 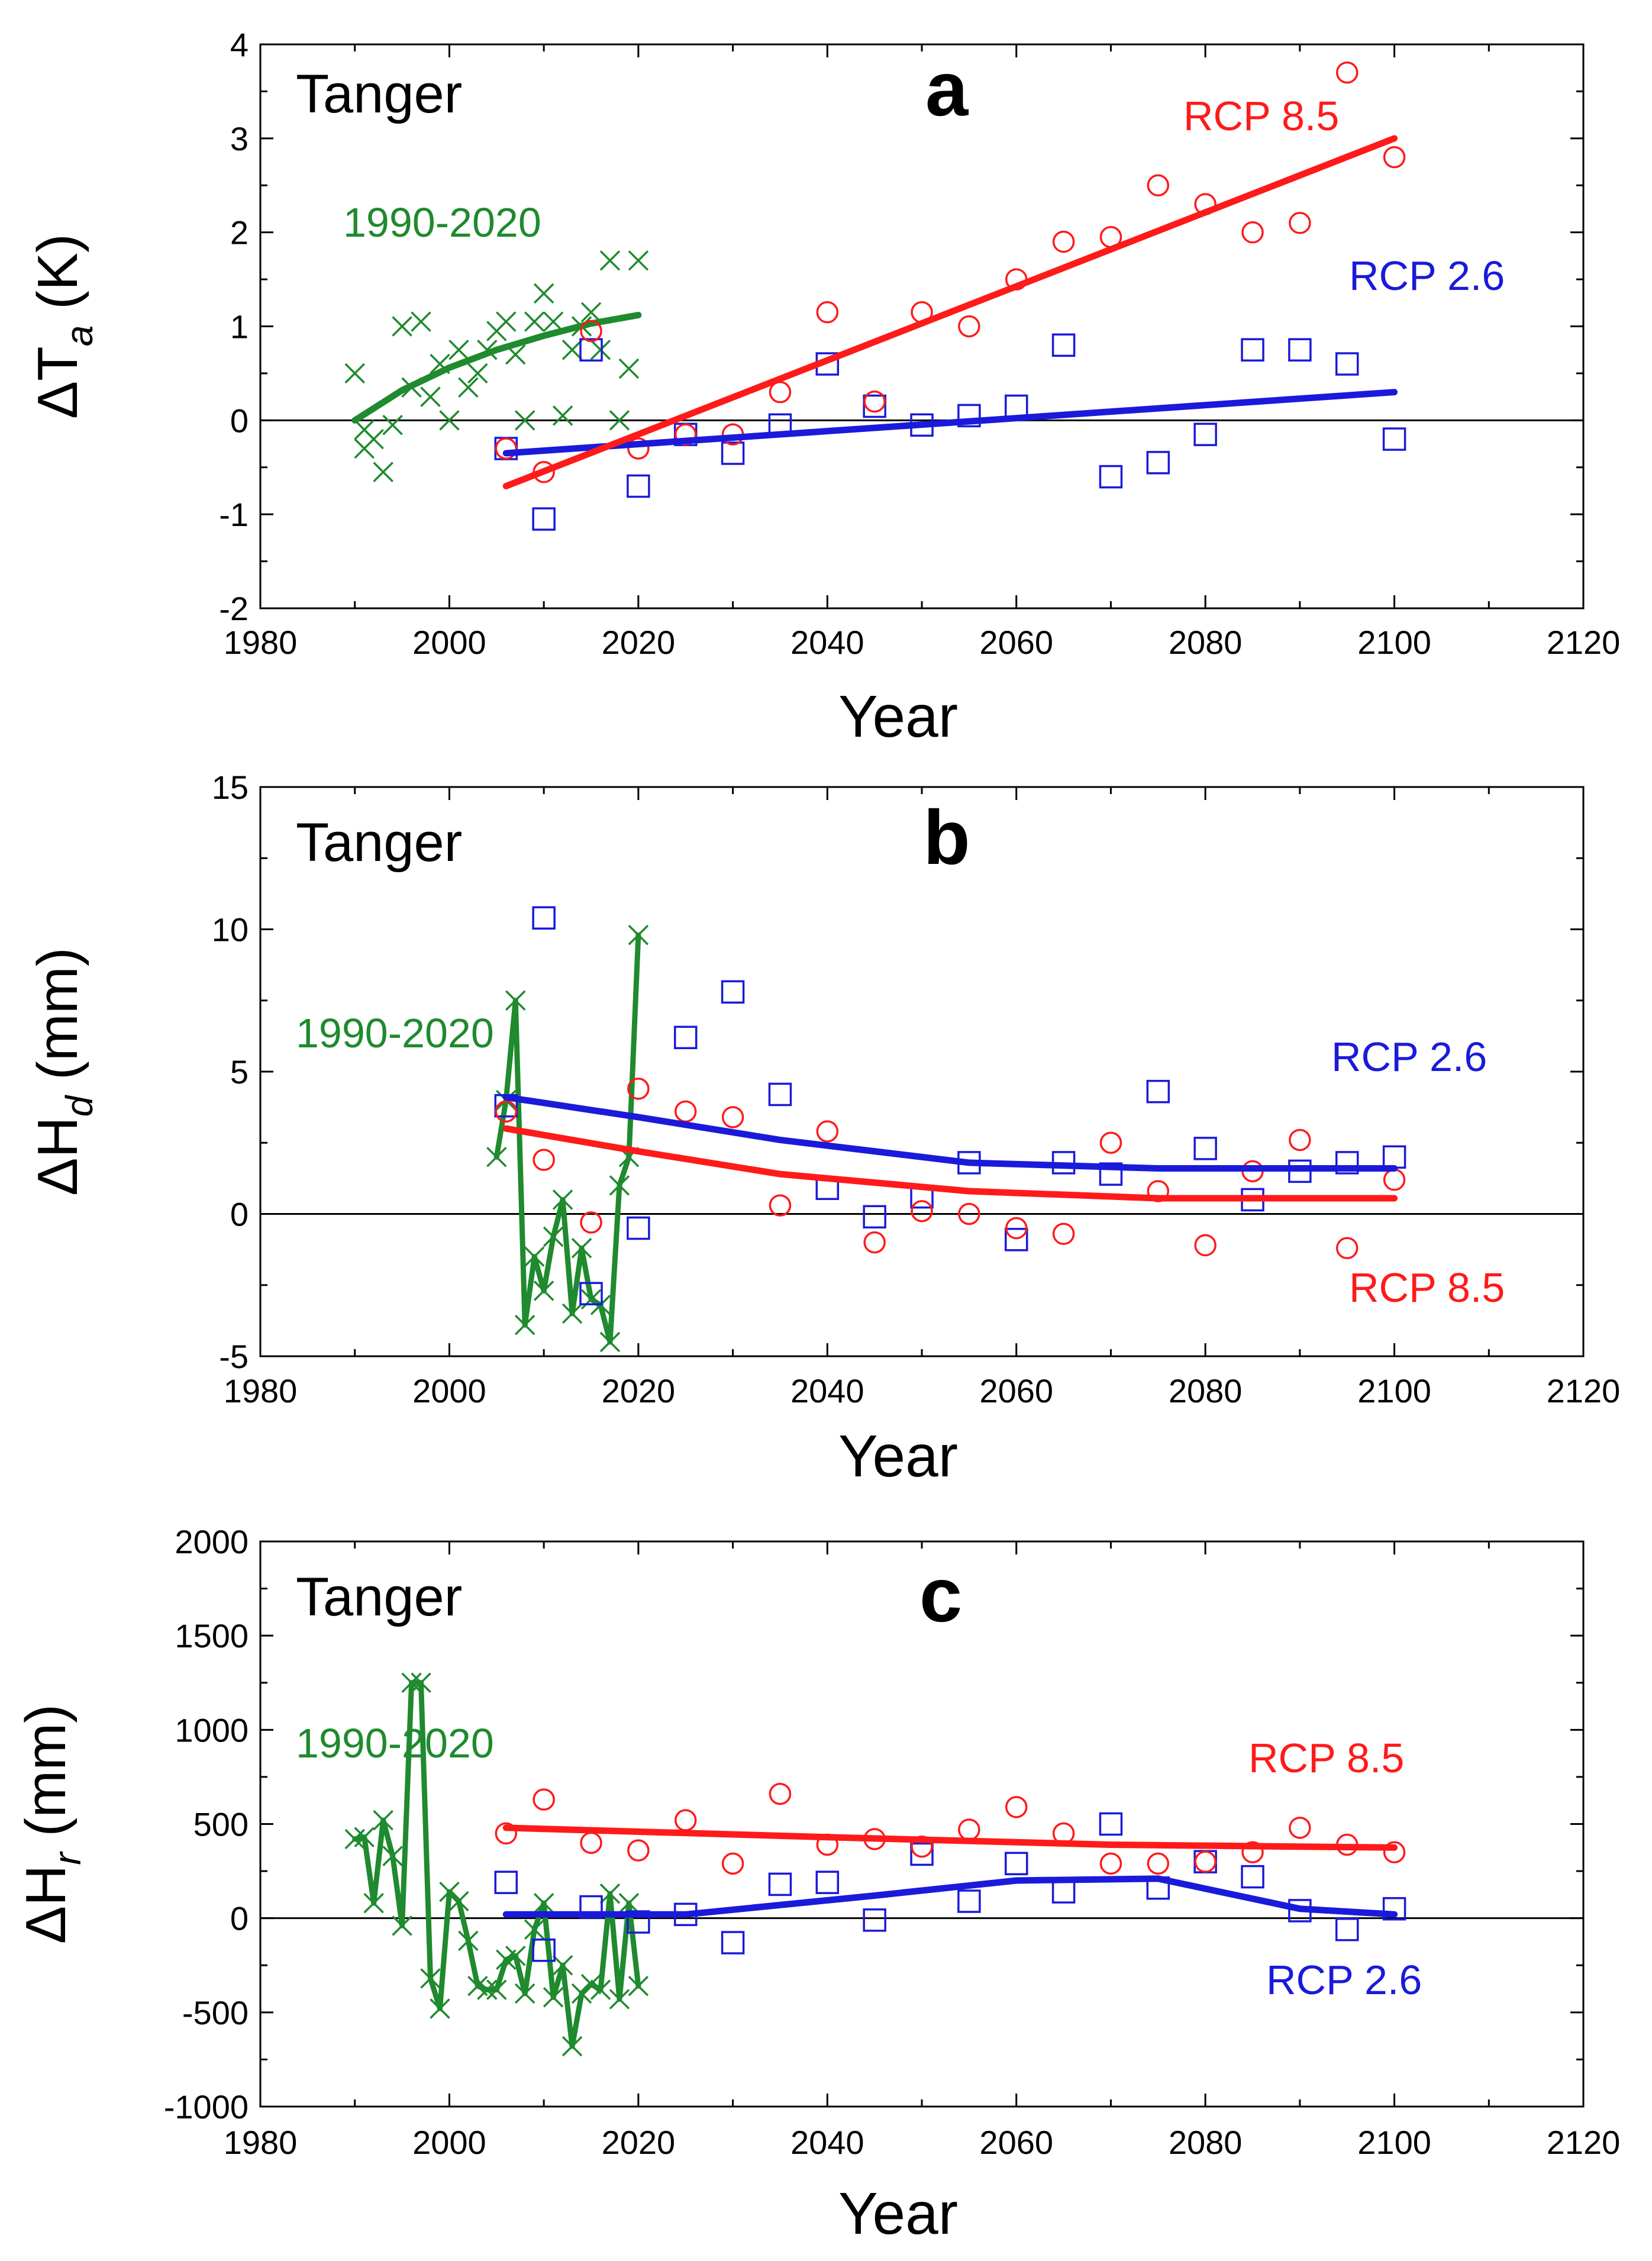 What do you see at coordinates (231, 787) in the screenshot?
I see `y-tick-label: 15` at bounding box center [231, 787].